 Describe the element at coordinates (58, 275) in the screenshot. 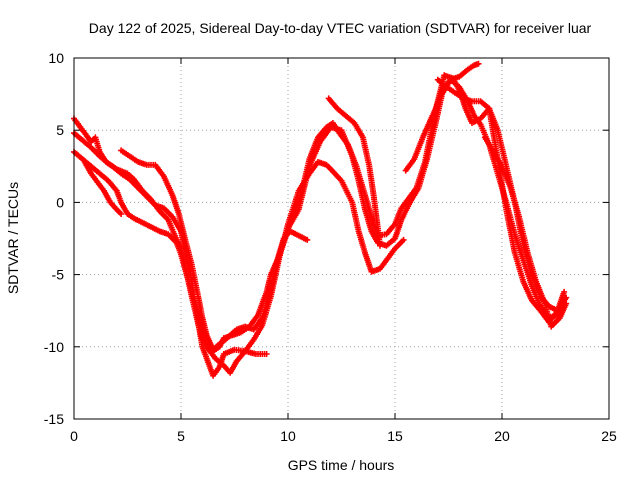

I see `y-tick-label: -5` at that location.